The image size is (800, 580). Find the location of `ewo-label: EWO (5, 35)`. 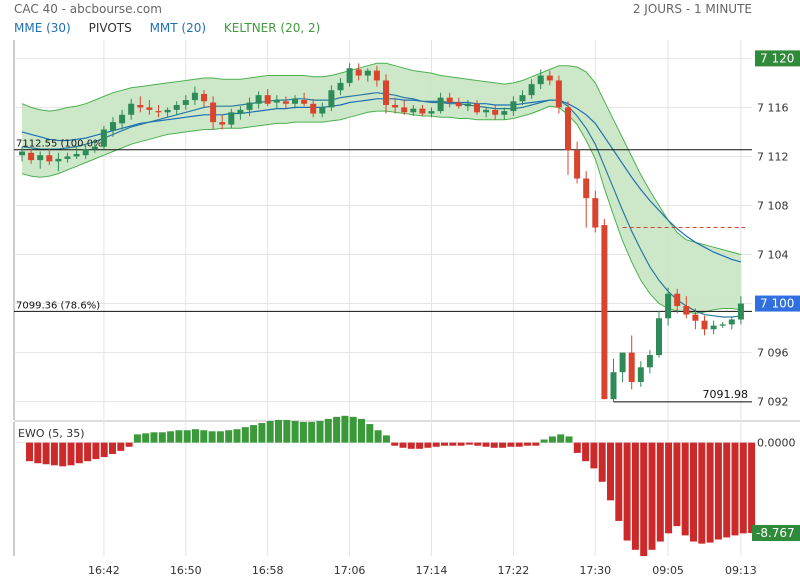

ewo-label: EWO (5, 35) is located at coordinates (51, 433).